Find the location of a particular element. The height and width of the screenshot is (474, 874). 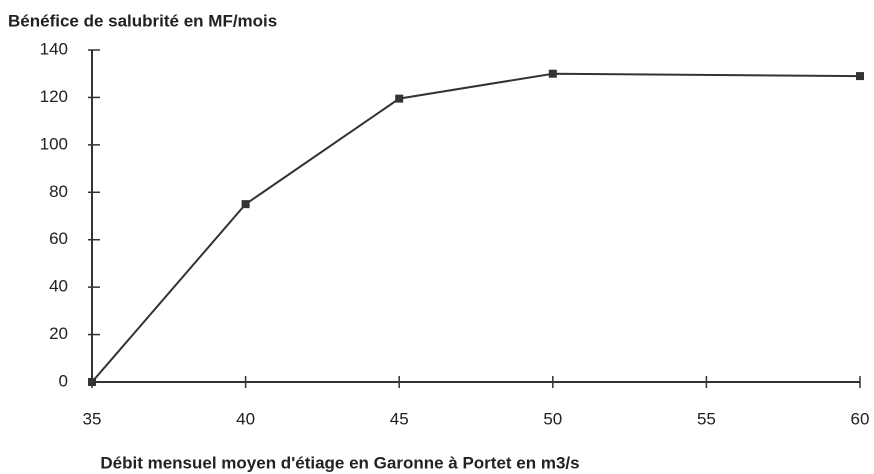

x-tick-label: 60 is located at coordinates (860, 418).